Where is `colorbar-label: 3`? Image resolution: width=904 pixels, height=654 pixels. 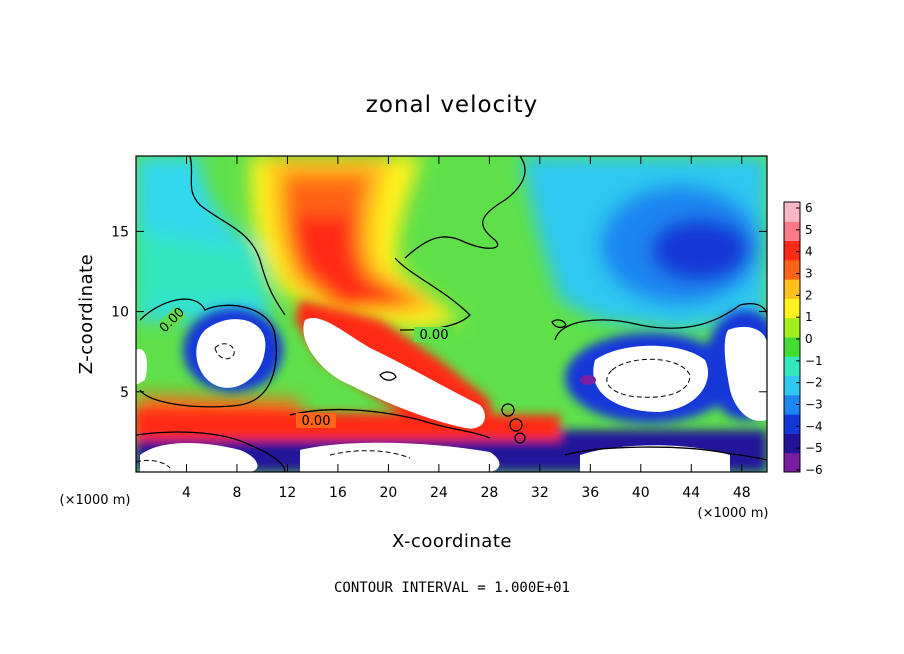
colorbar-label: 3 is located at coordinates (809, 274).